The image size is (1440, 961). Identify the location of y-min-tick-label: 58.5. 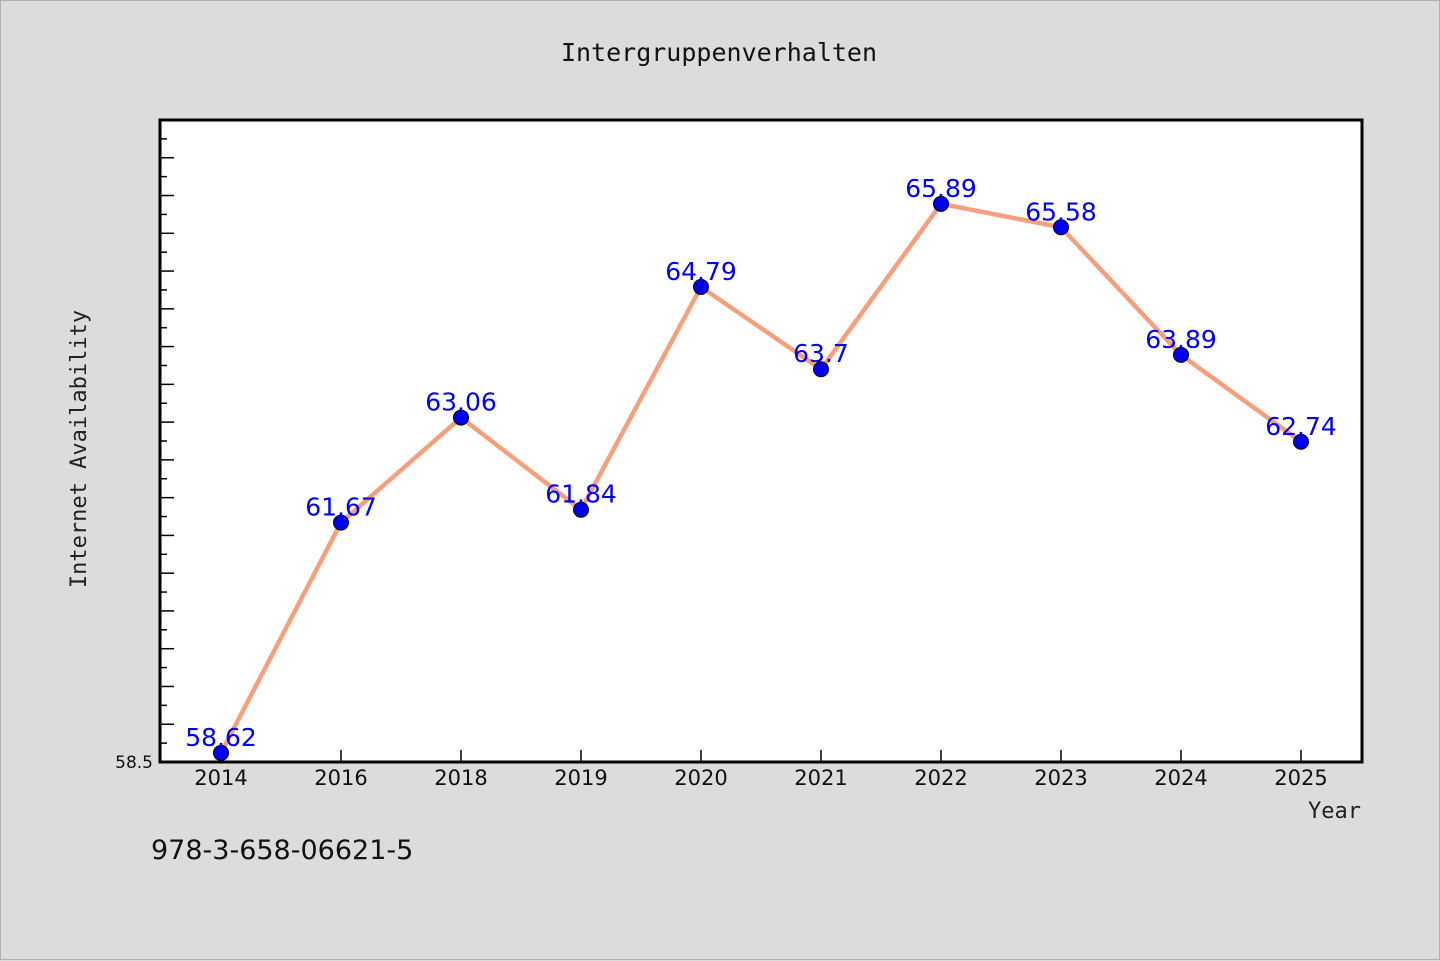
(134, 763).